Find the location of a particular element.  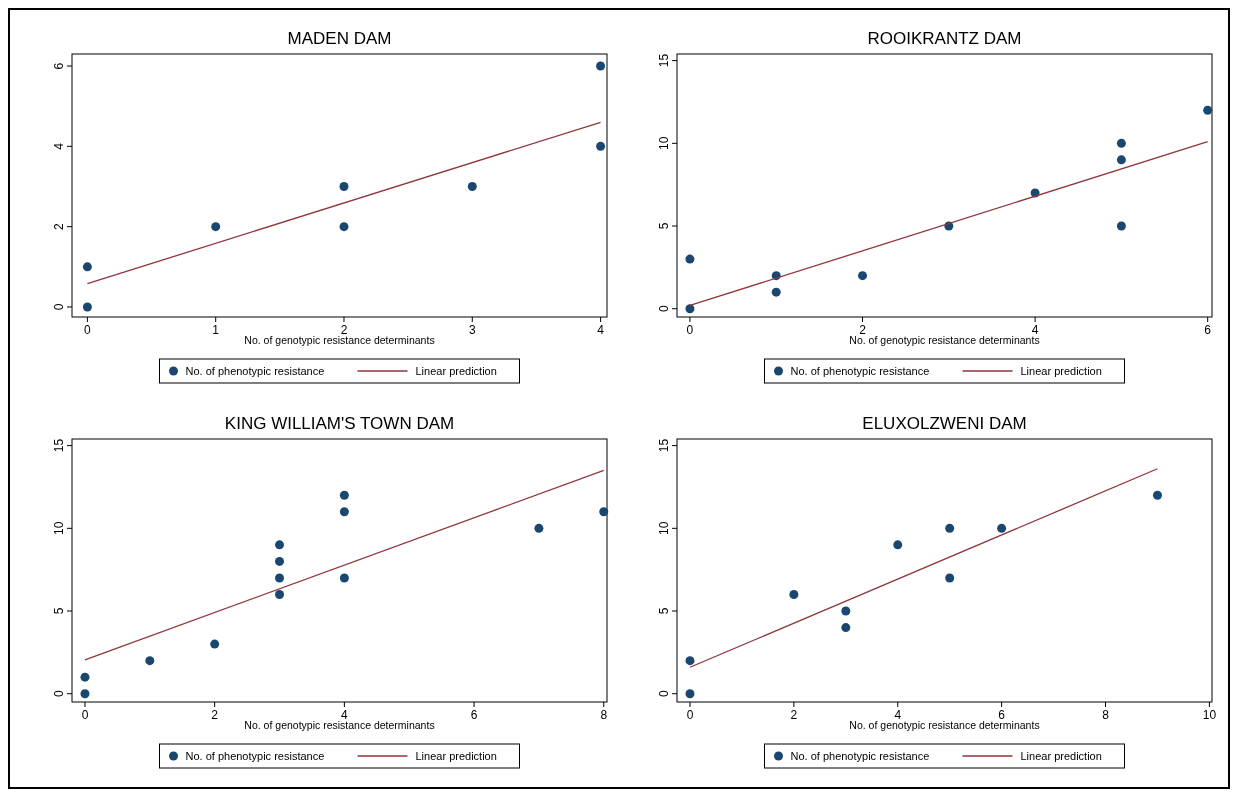

x-tick-label: 10 is located at coordinates (1209, 715).